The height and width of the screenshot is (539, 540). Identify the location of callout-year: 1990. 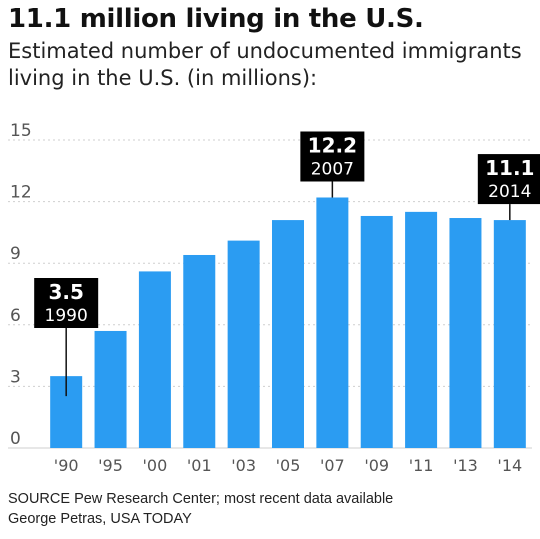
(66, 316).